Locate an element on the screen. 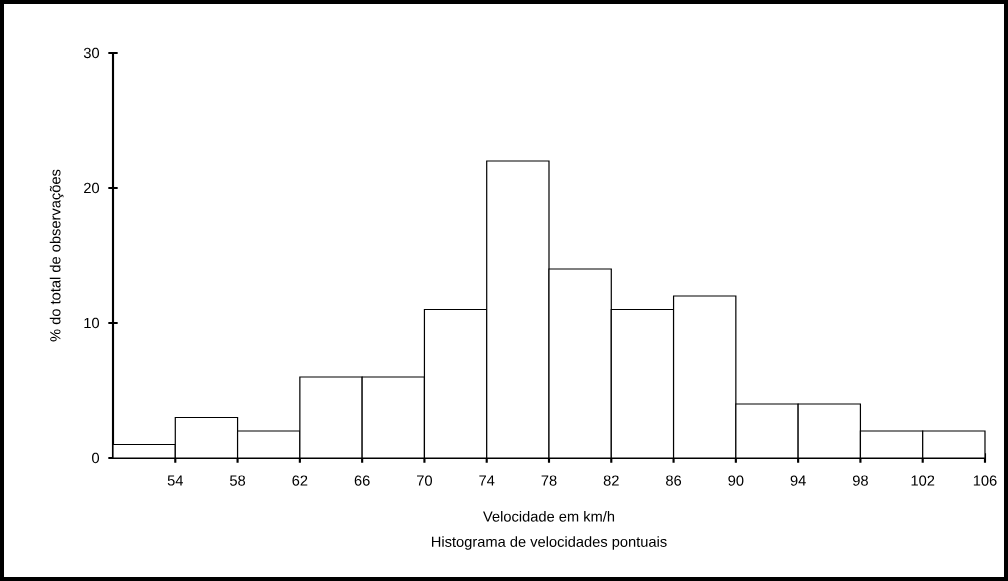  x-tick-label: 62 is located at coordinates (300, 480).